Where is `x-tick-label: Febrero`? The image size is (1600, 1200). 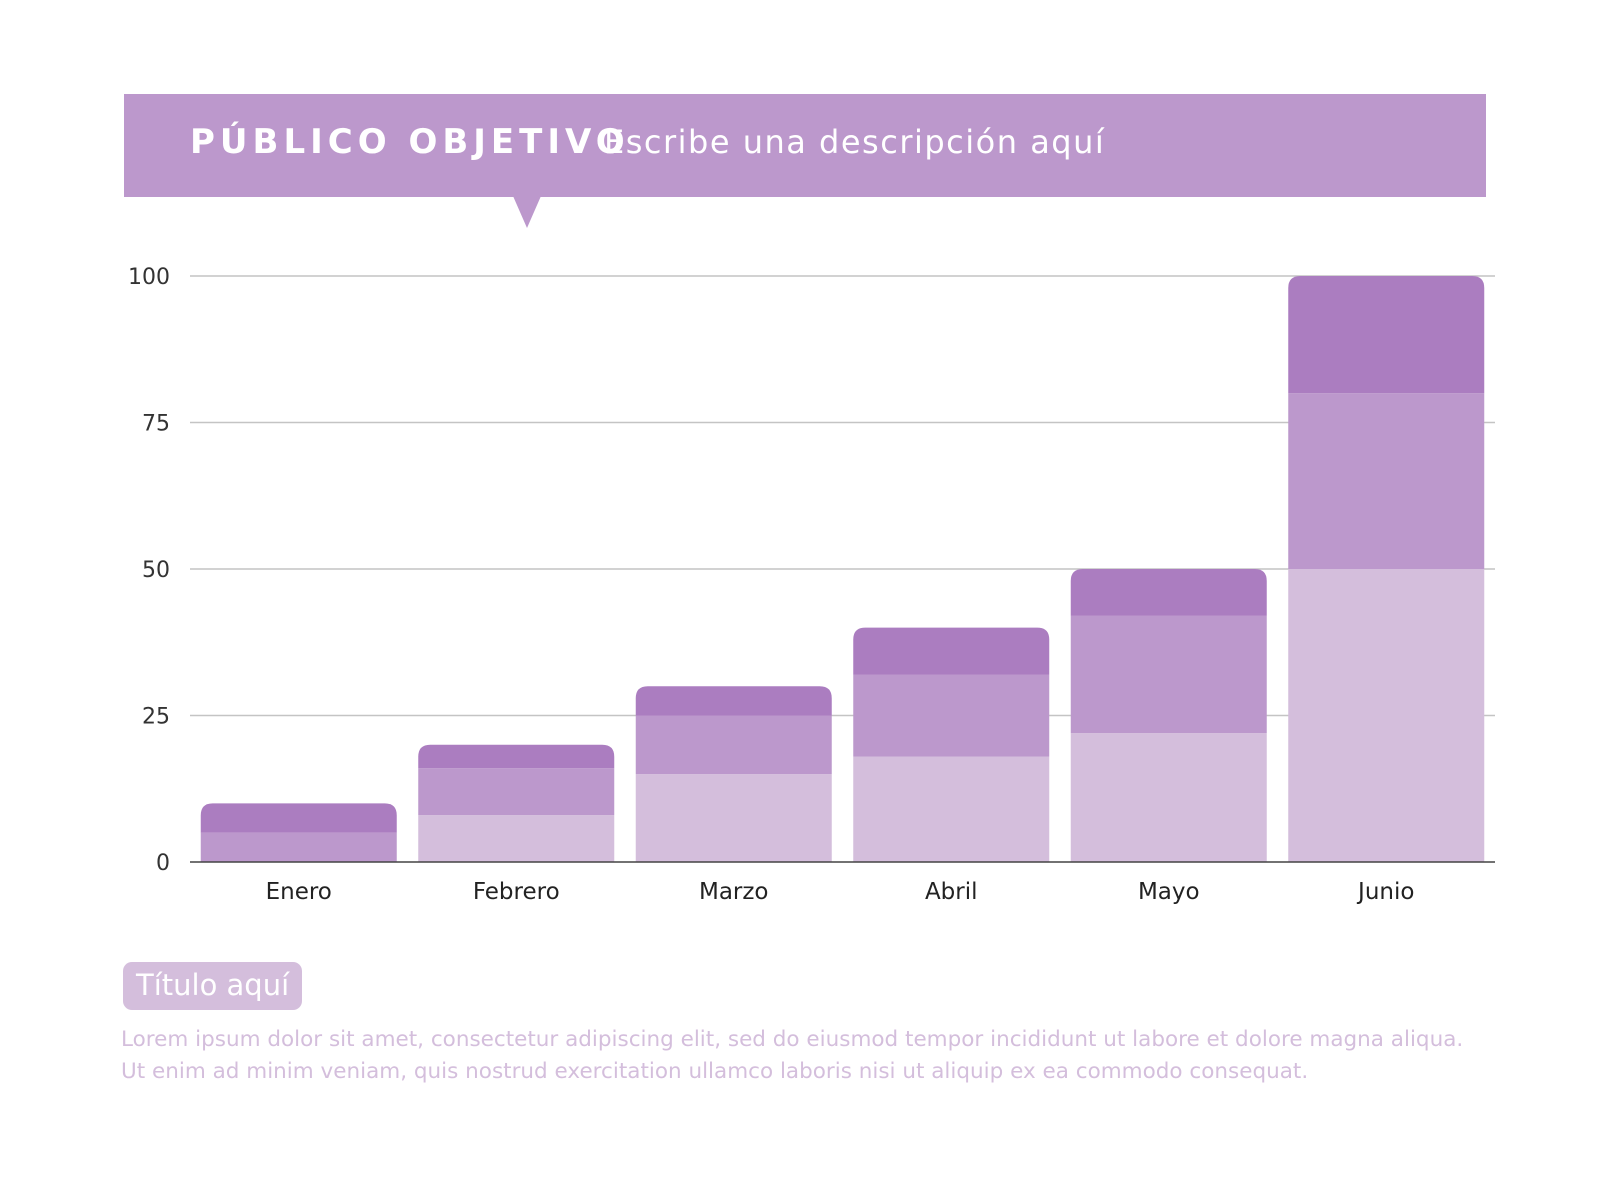 x-tick-label: Febrero is located at coordinates (516, 892).